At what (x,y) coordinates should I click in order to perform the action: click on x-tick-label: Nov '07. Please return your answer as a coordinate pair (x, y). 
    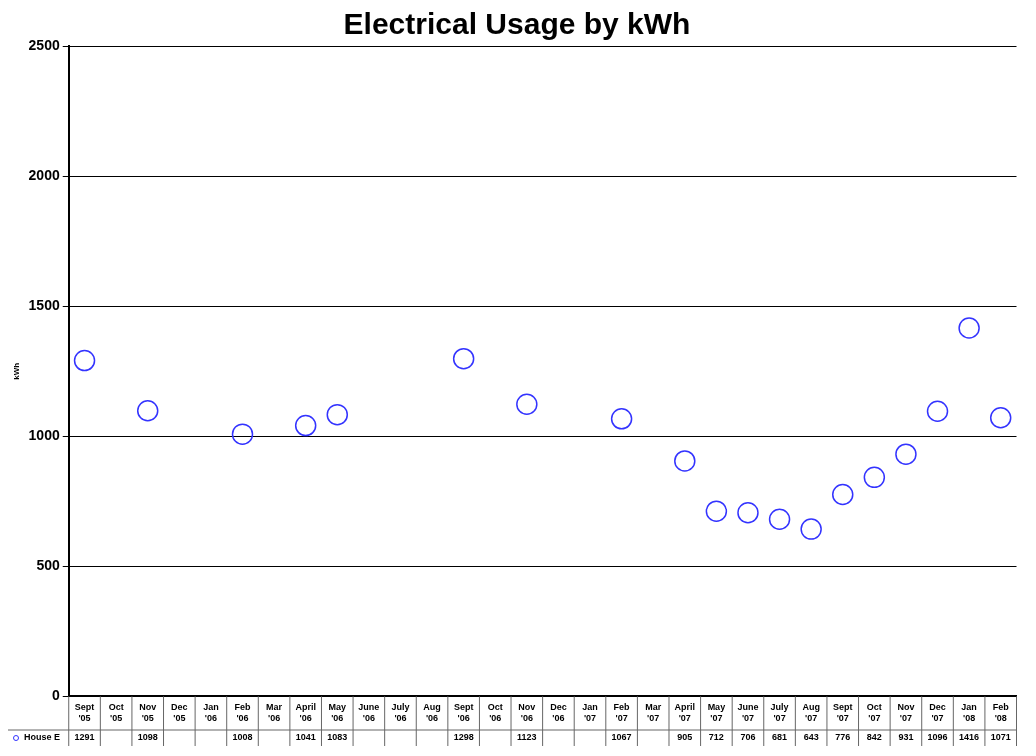
    Looking at the image, I should click on (906, 713).